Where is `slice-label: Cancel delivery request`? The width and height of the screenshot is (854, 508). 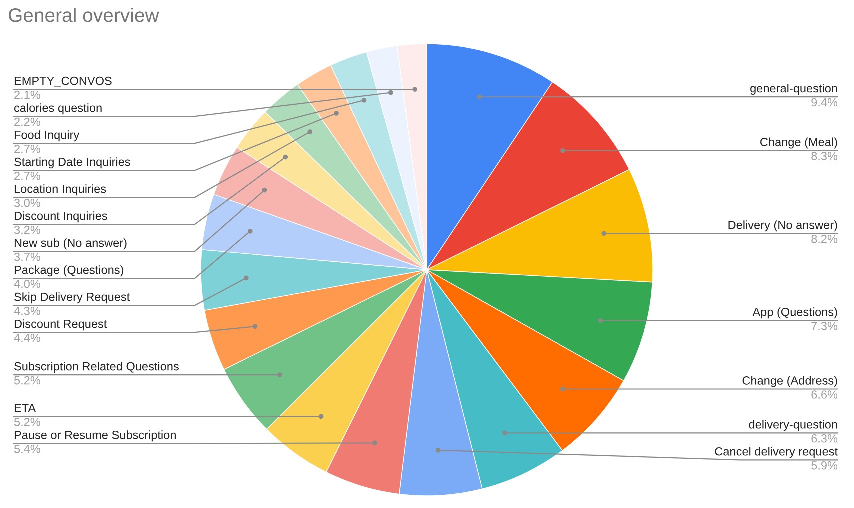
slice-label: Cancel delivery request is located at coordinates (776, 452).